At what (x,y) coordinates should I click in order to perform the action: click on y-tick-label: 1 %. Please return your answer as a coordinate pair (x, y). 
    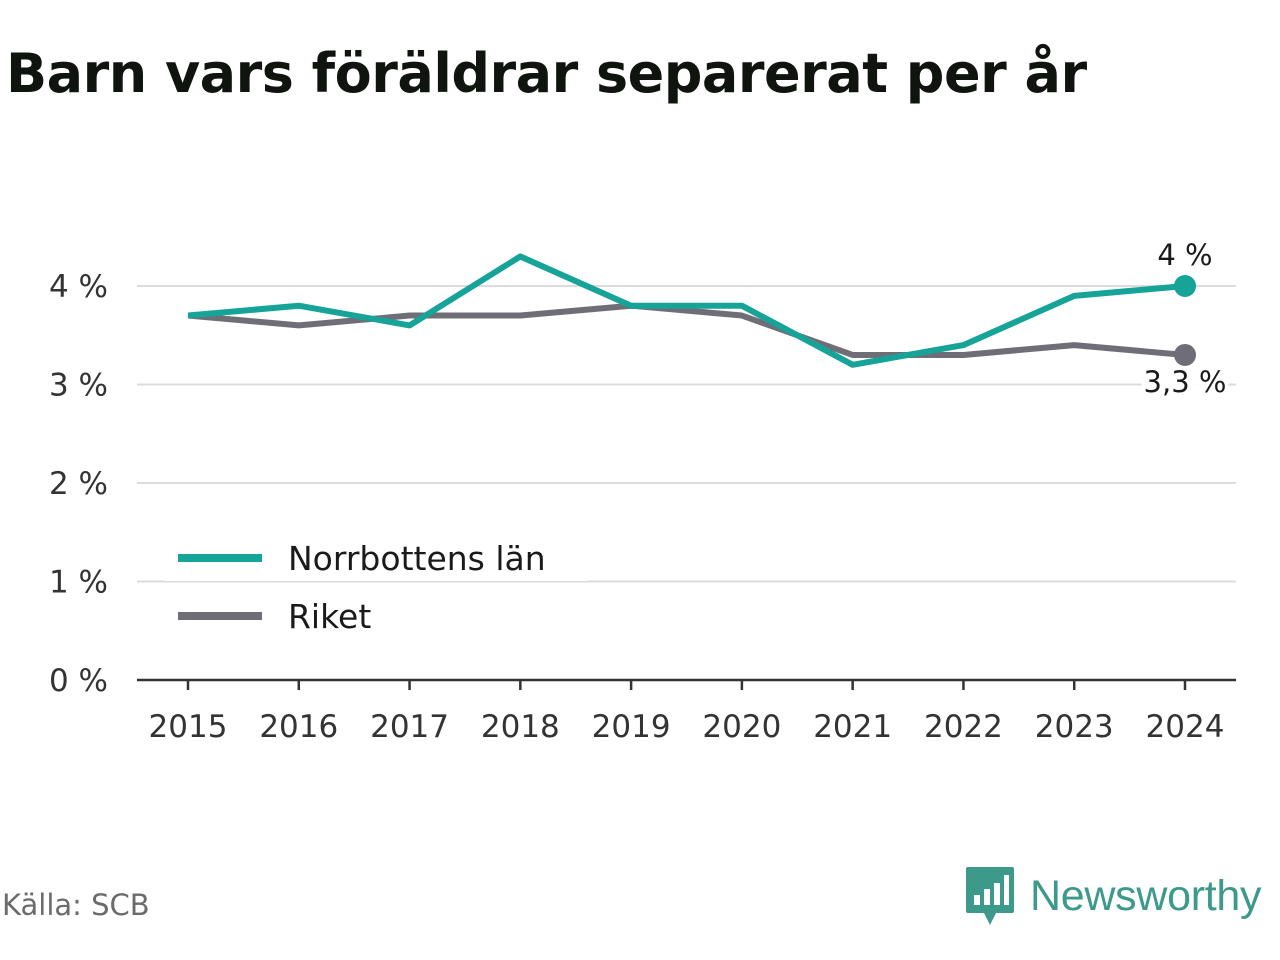
    Looking at the image, I should click on (78, 583).